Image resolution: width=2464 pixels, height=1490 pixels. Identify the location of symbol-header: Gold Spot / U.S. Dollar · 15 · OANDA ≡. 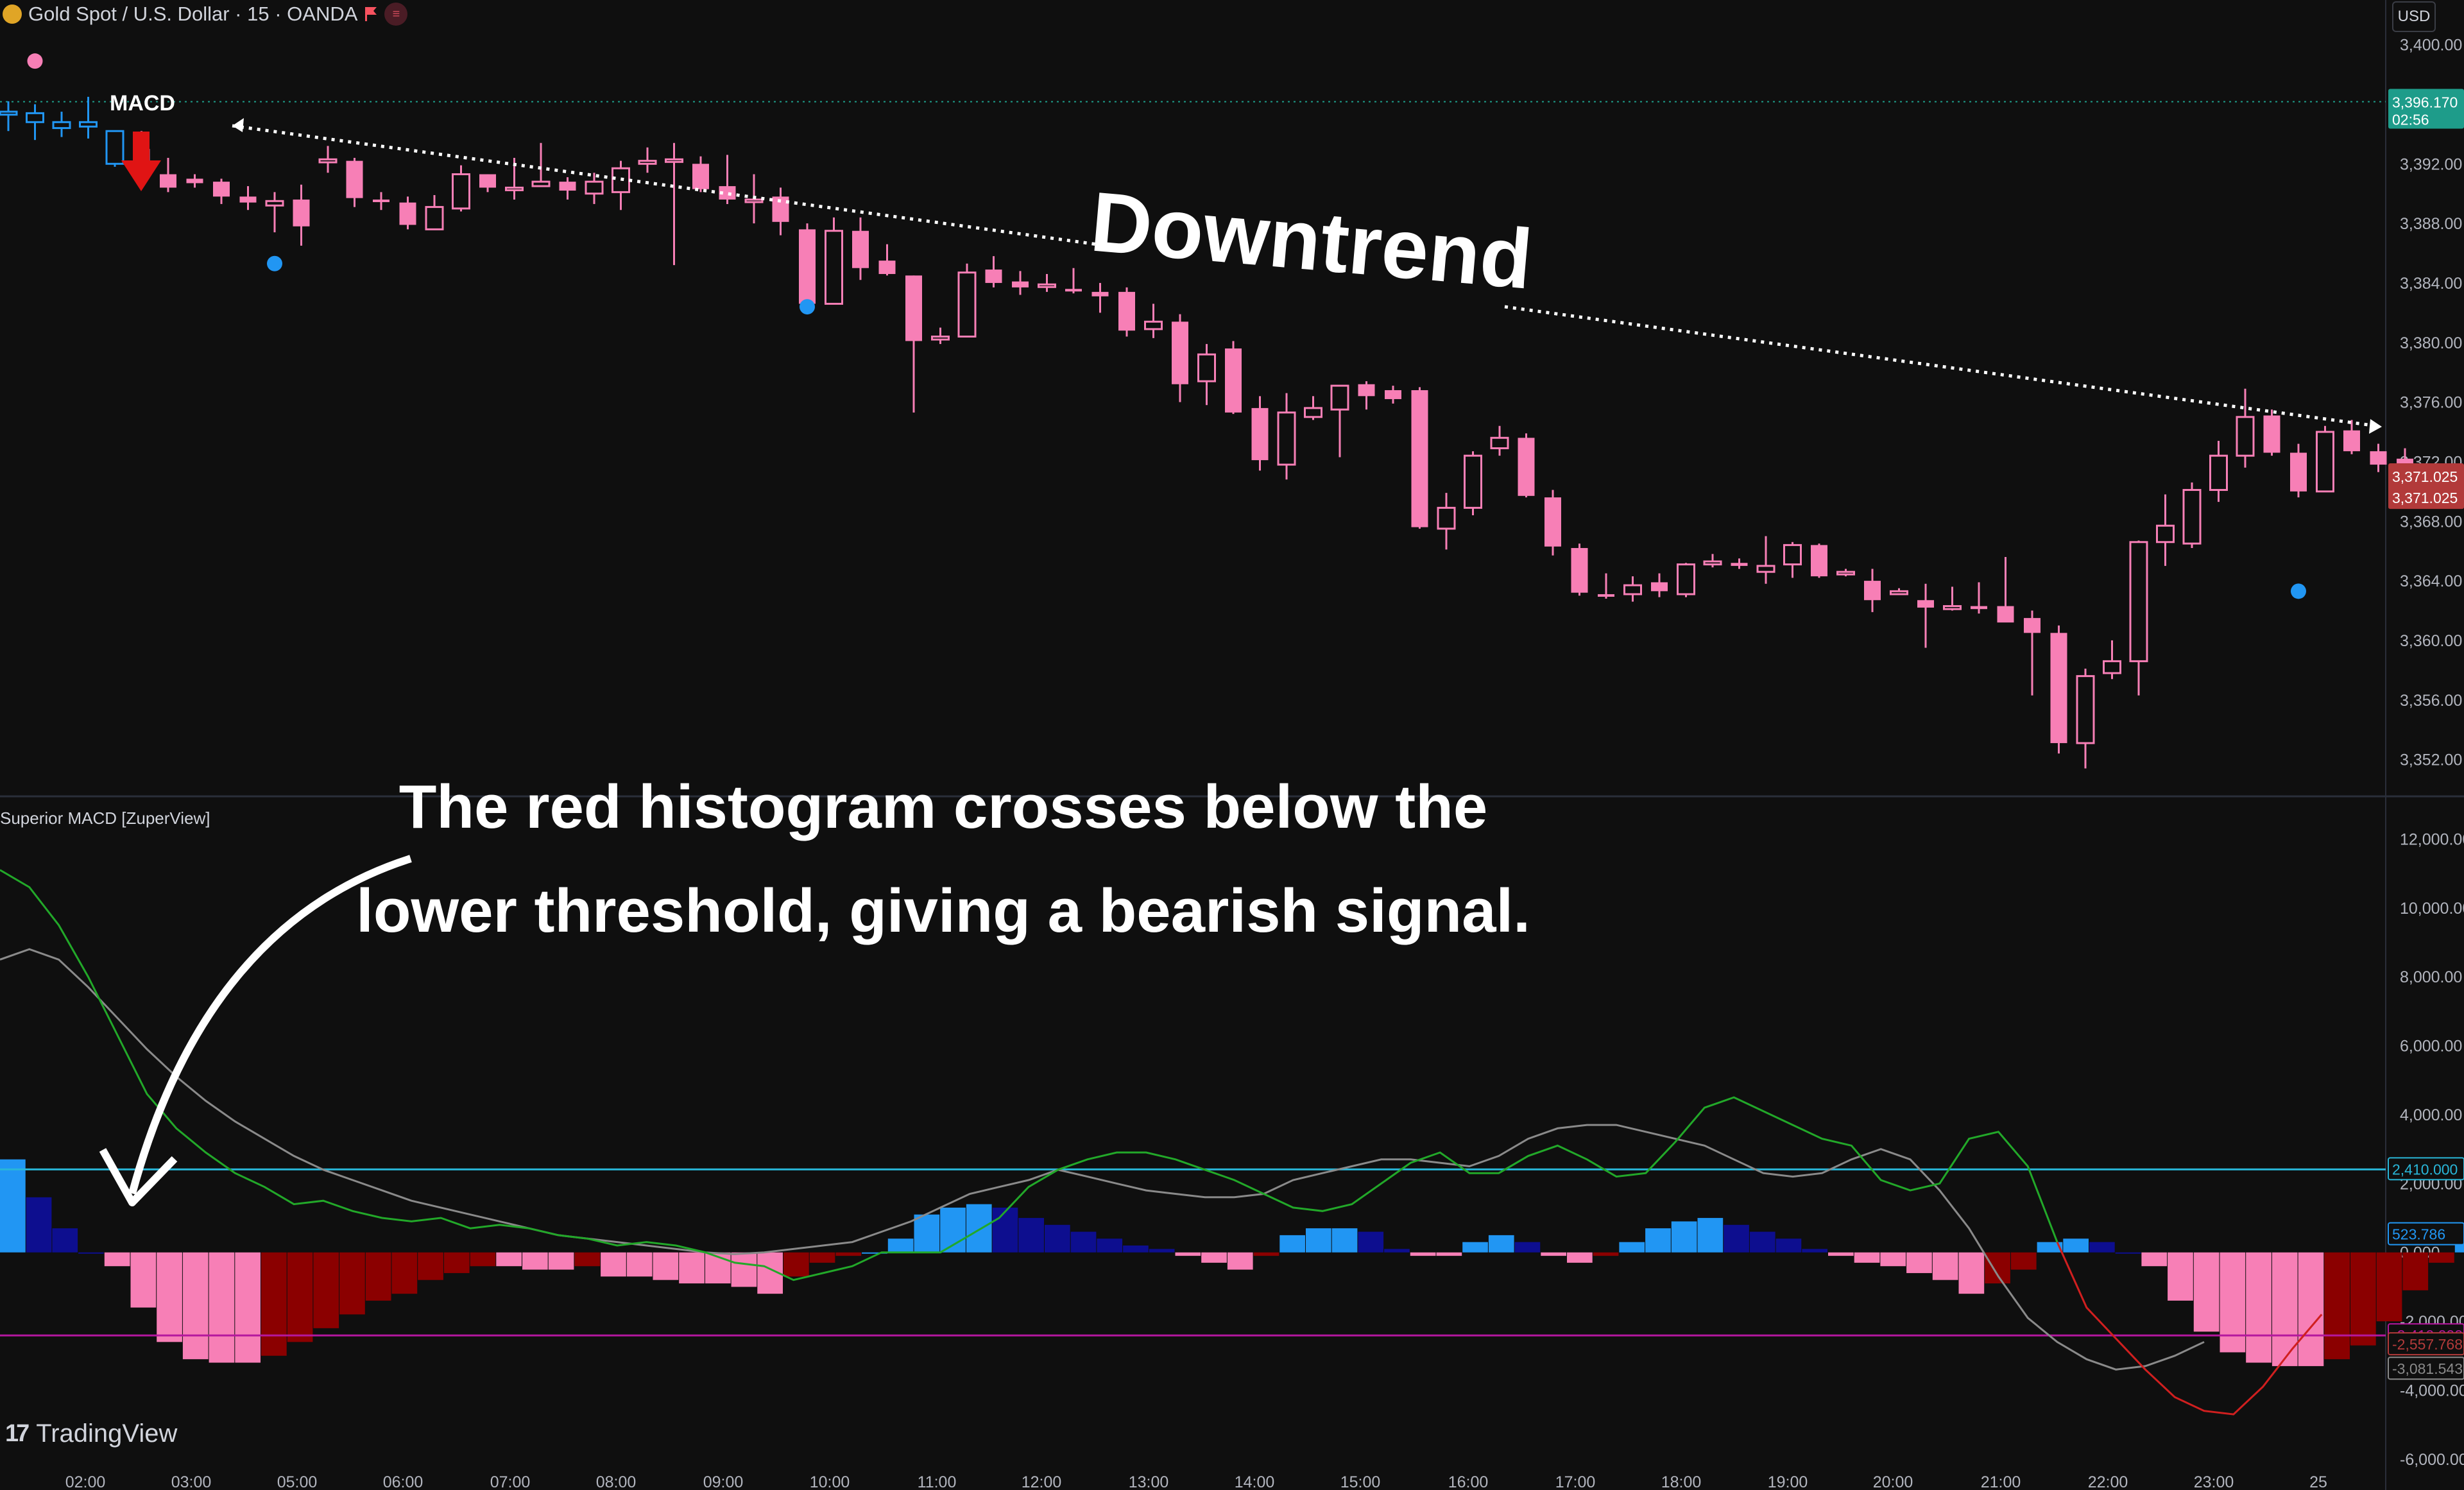
(204, 14).